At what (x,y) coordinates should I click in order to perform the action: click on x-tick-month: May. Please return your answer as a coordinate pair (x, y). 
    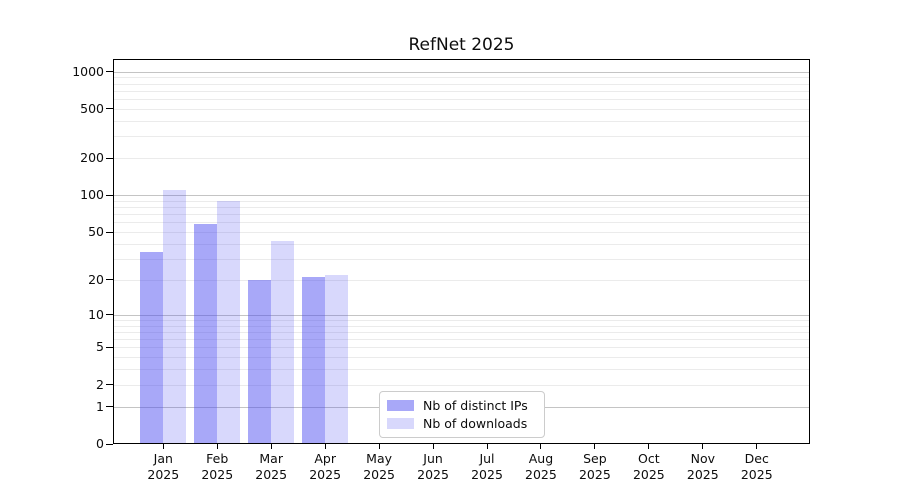
    Looking at the image, I should click on (379, 458).